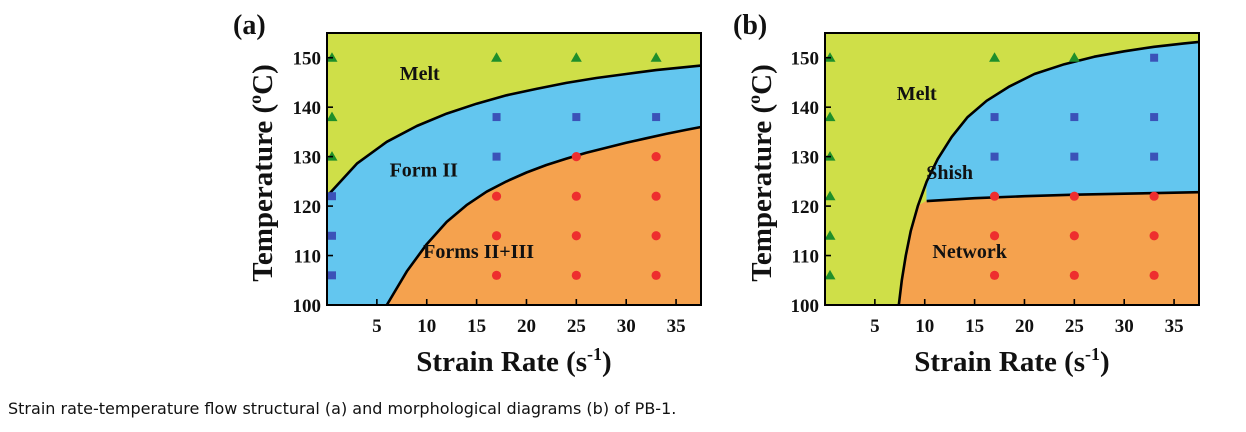 Image resolution: width=1246 pixels, height=432 pixels. I want to click on panel-label: (a), so click(249, 25).